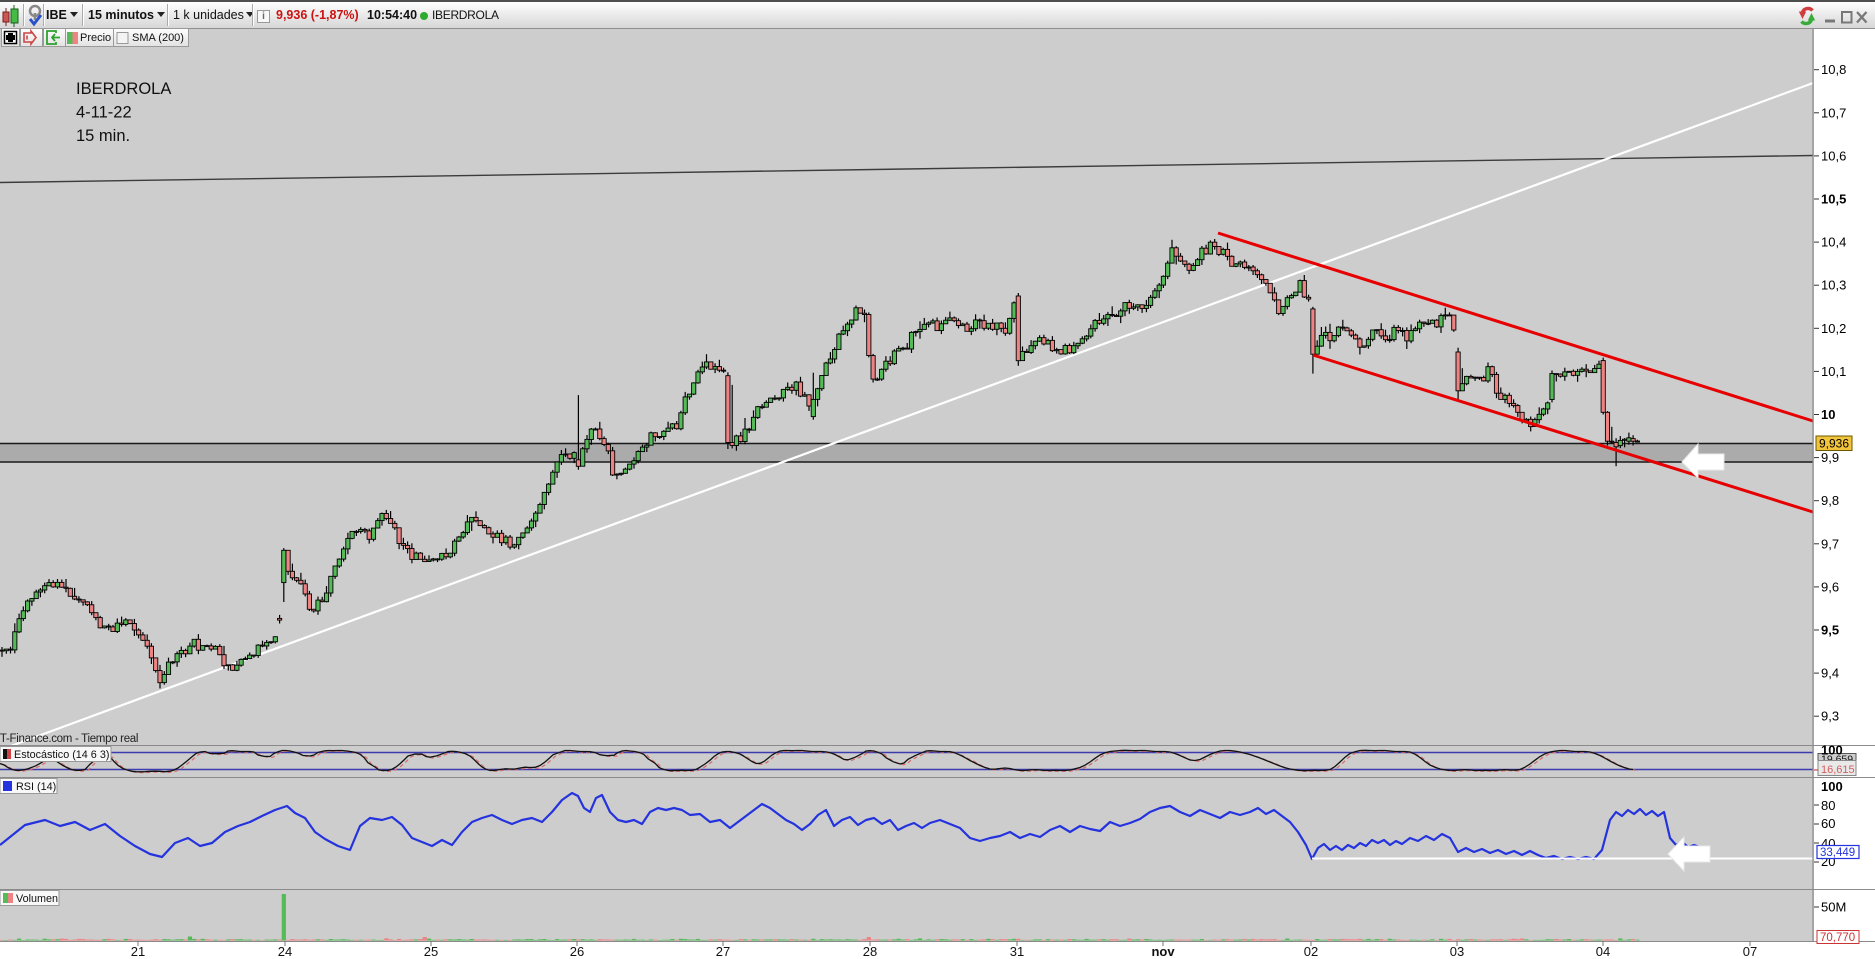  What do you see at coordinates (285, 951) in the screenshot?
I see `svg-text: 24` at bounding box center [285, 951].